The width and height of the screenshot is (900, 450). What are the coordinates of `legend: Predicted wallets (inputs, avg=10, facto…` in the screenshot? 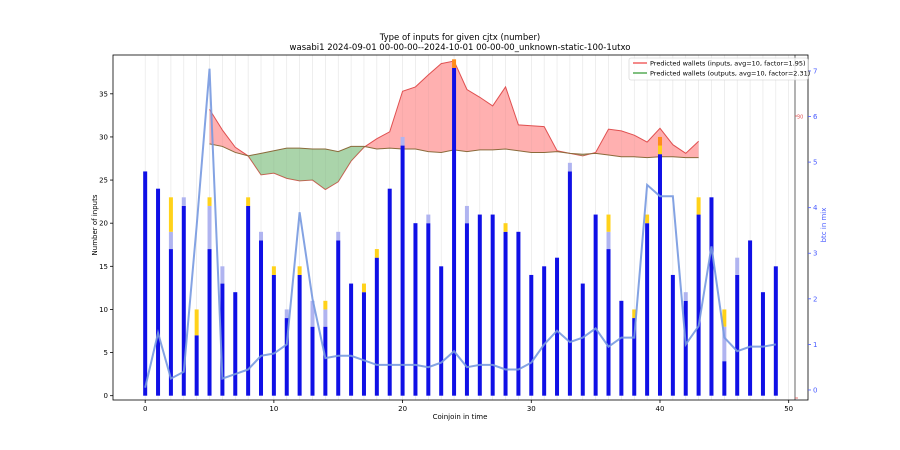 It's located at (719, 69).